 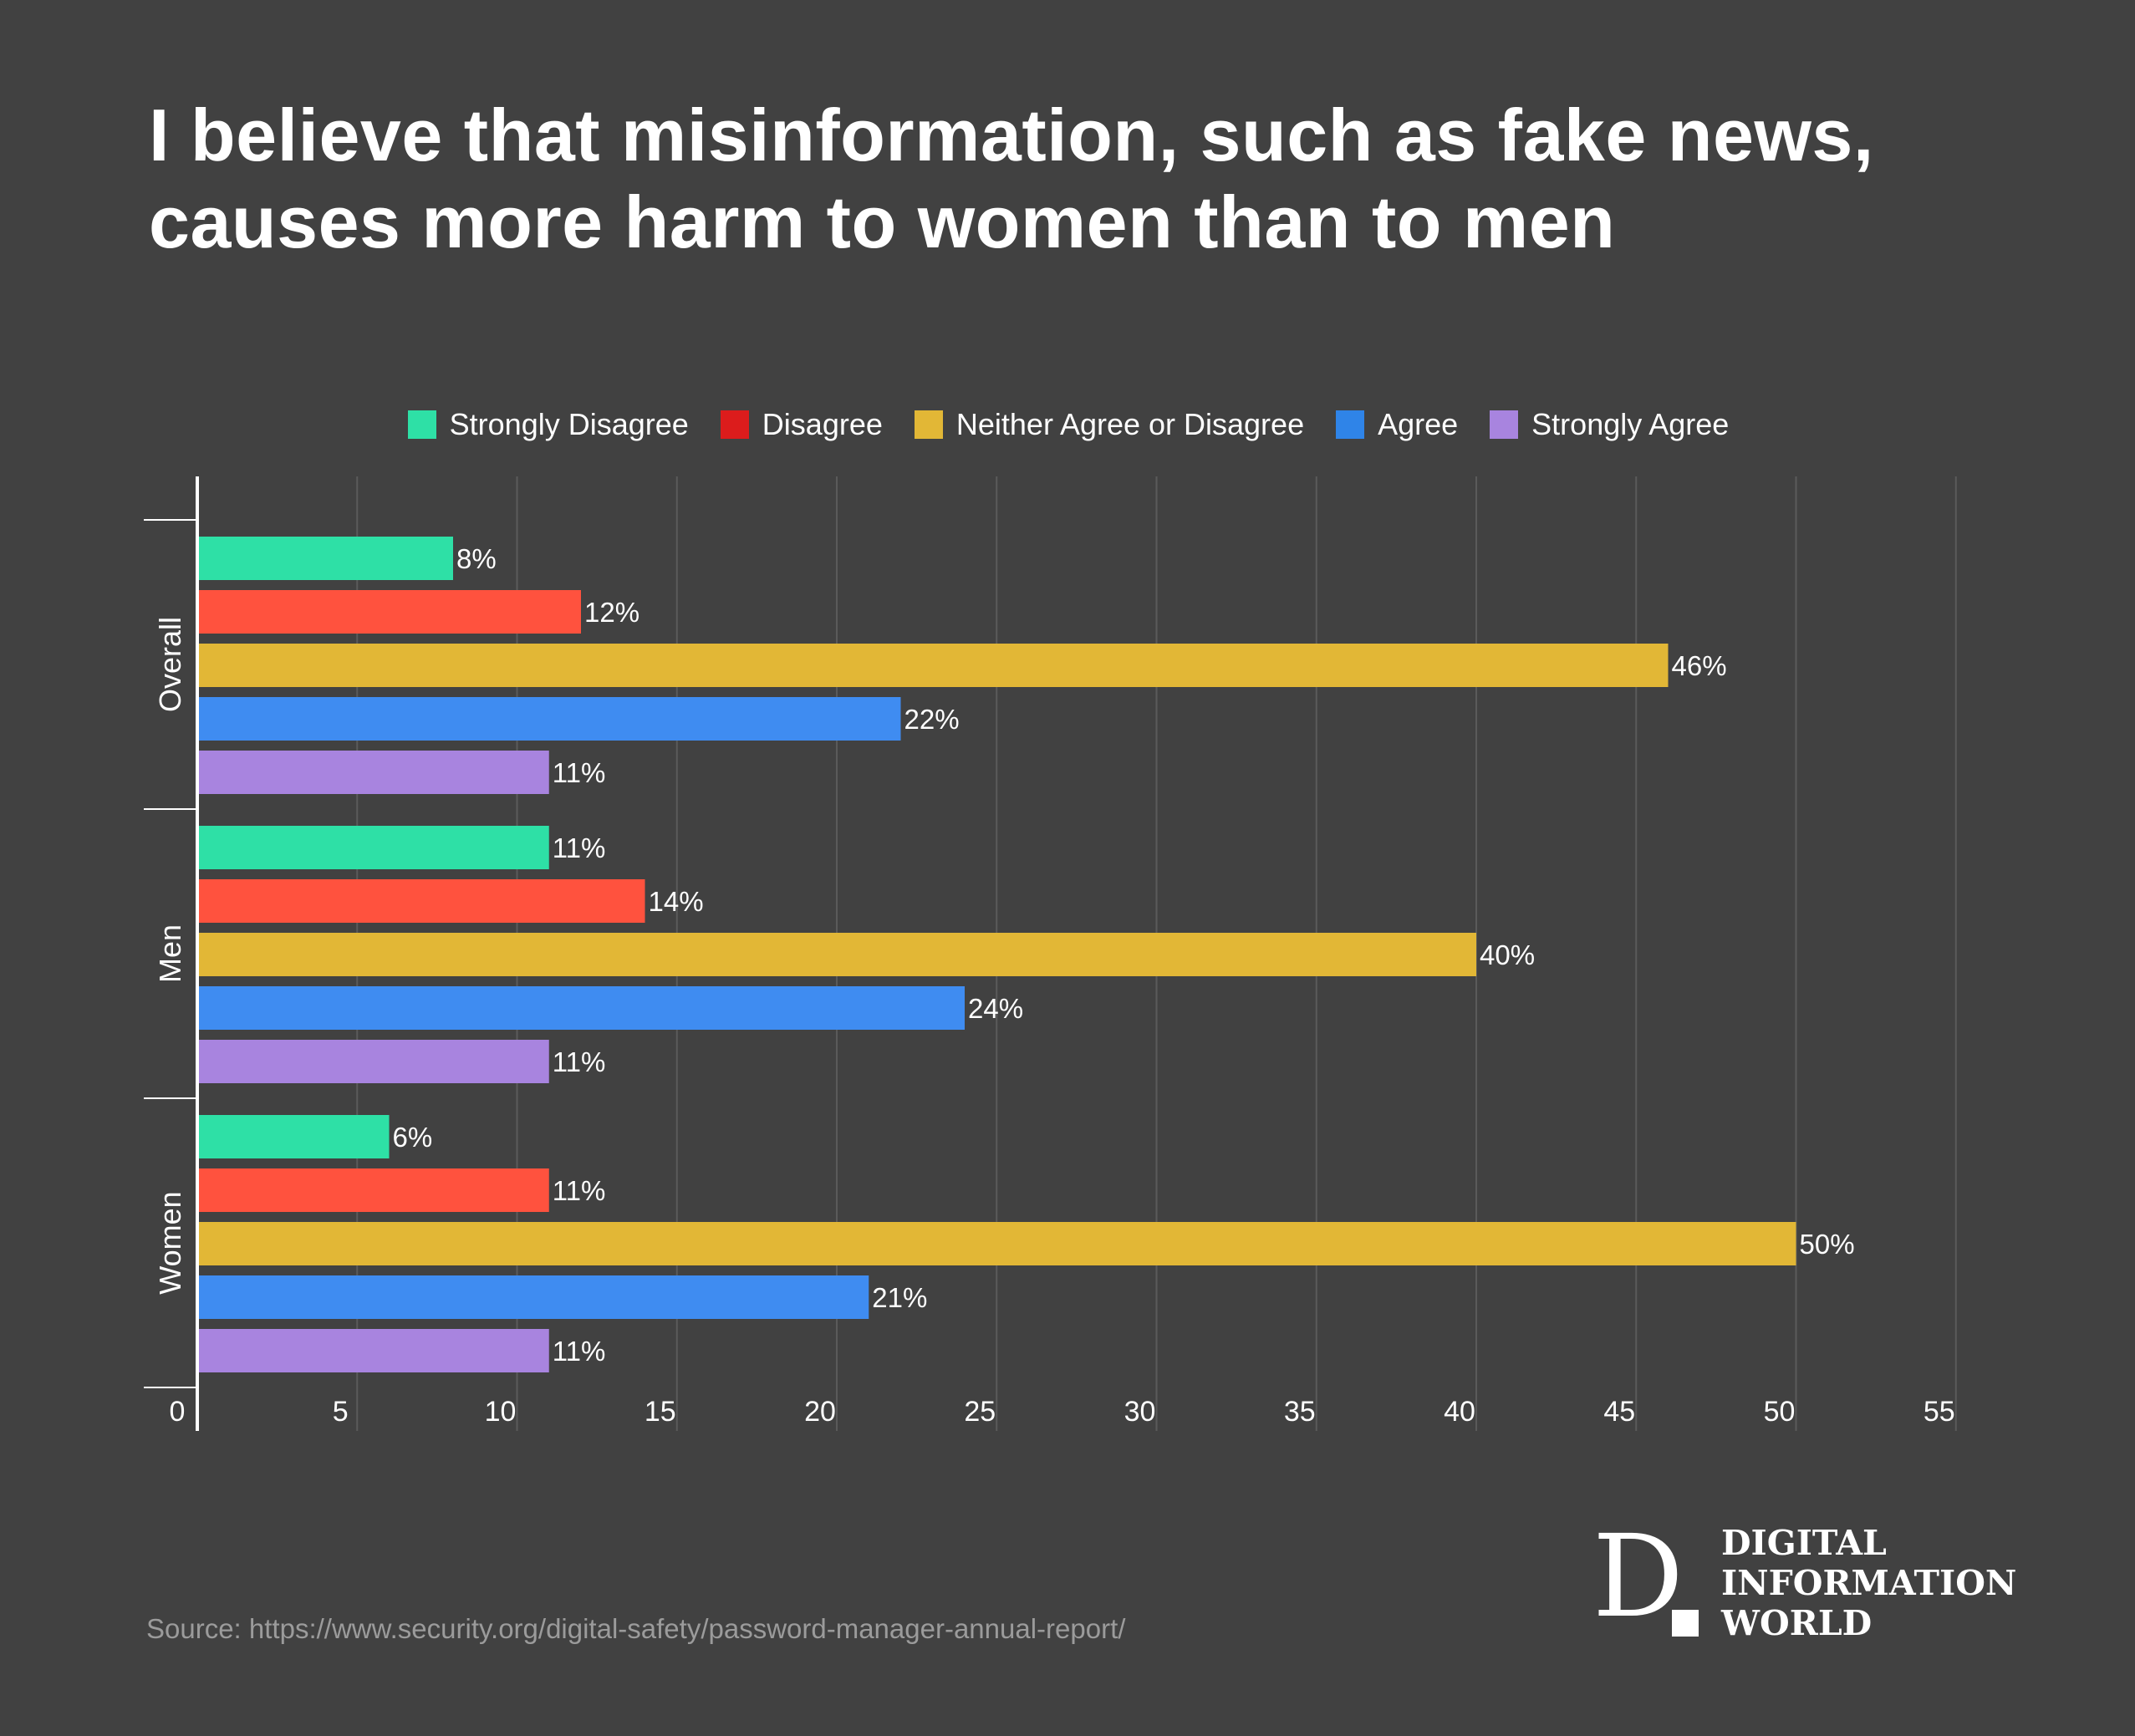 I want to click on bar-men-neither-agree-or-disagree, so click(x=836, y=954).